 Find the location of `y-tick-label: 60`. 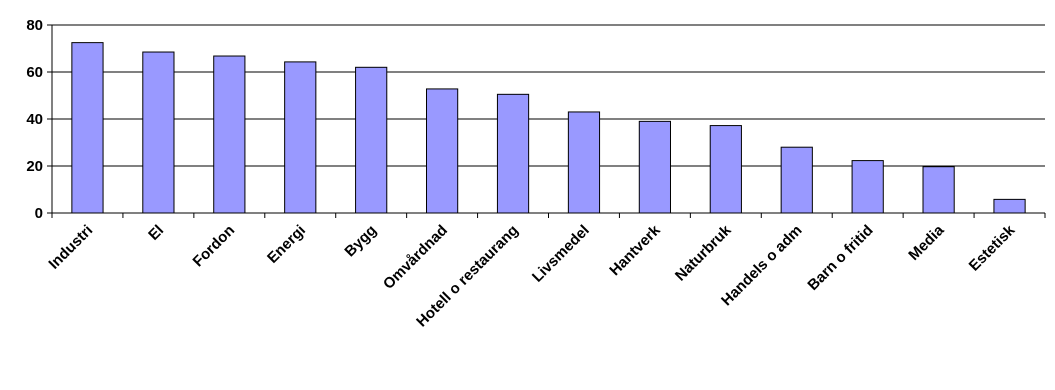

y-tick-label: 60 is located at coordinates (34, 72).